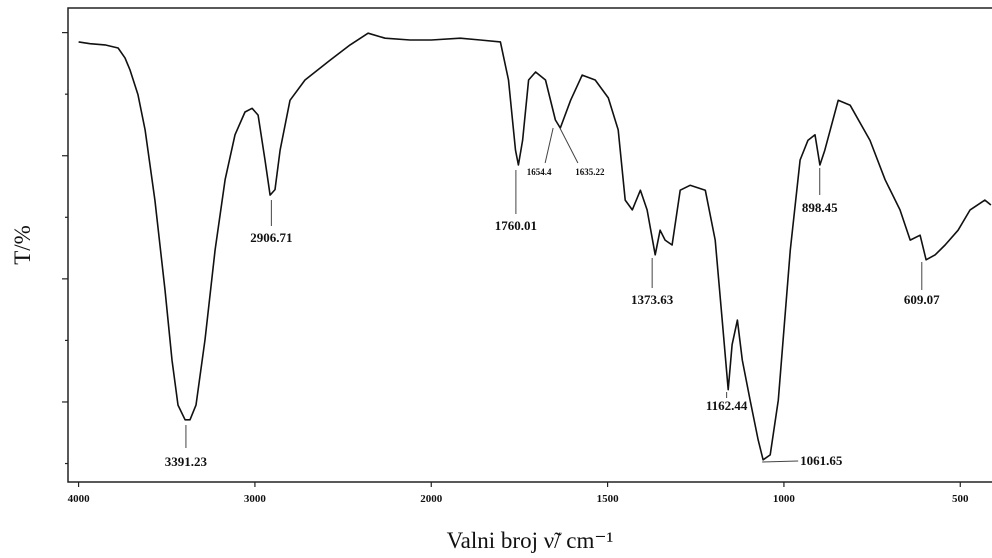  What do you see at coordinates (530, 540) in the screenshot?
I see `x-axis-label: Valni broj ν̃/ cm⁻¹` at bounding box center [530, 540].